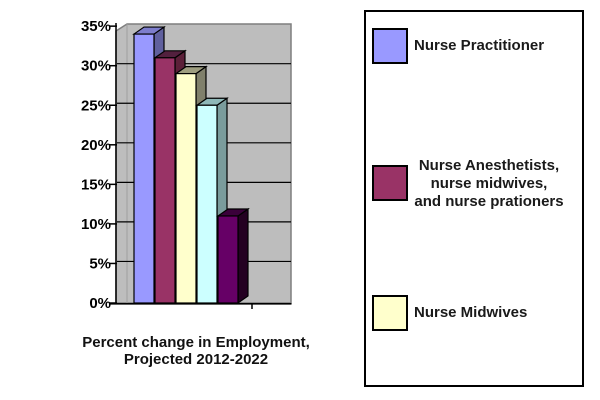 This screenshot has width=600, height=400. I want to click on y-tick-label: 25%, so click(96, 105).